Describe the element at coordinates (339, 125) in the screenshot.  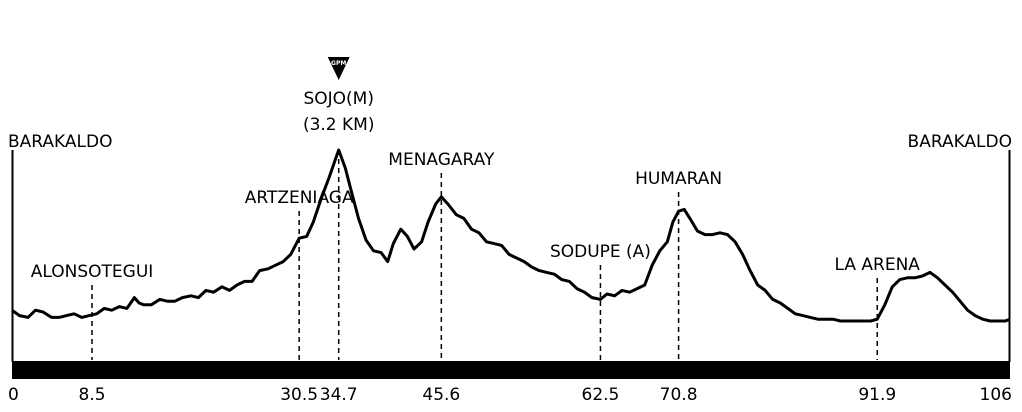
I see `label-sojo-m-distance: (3.2 KM)` at that location.